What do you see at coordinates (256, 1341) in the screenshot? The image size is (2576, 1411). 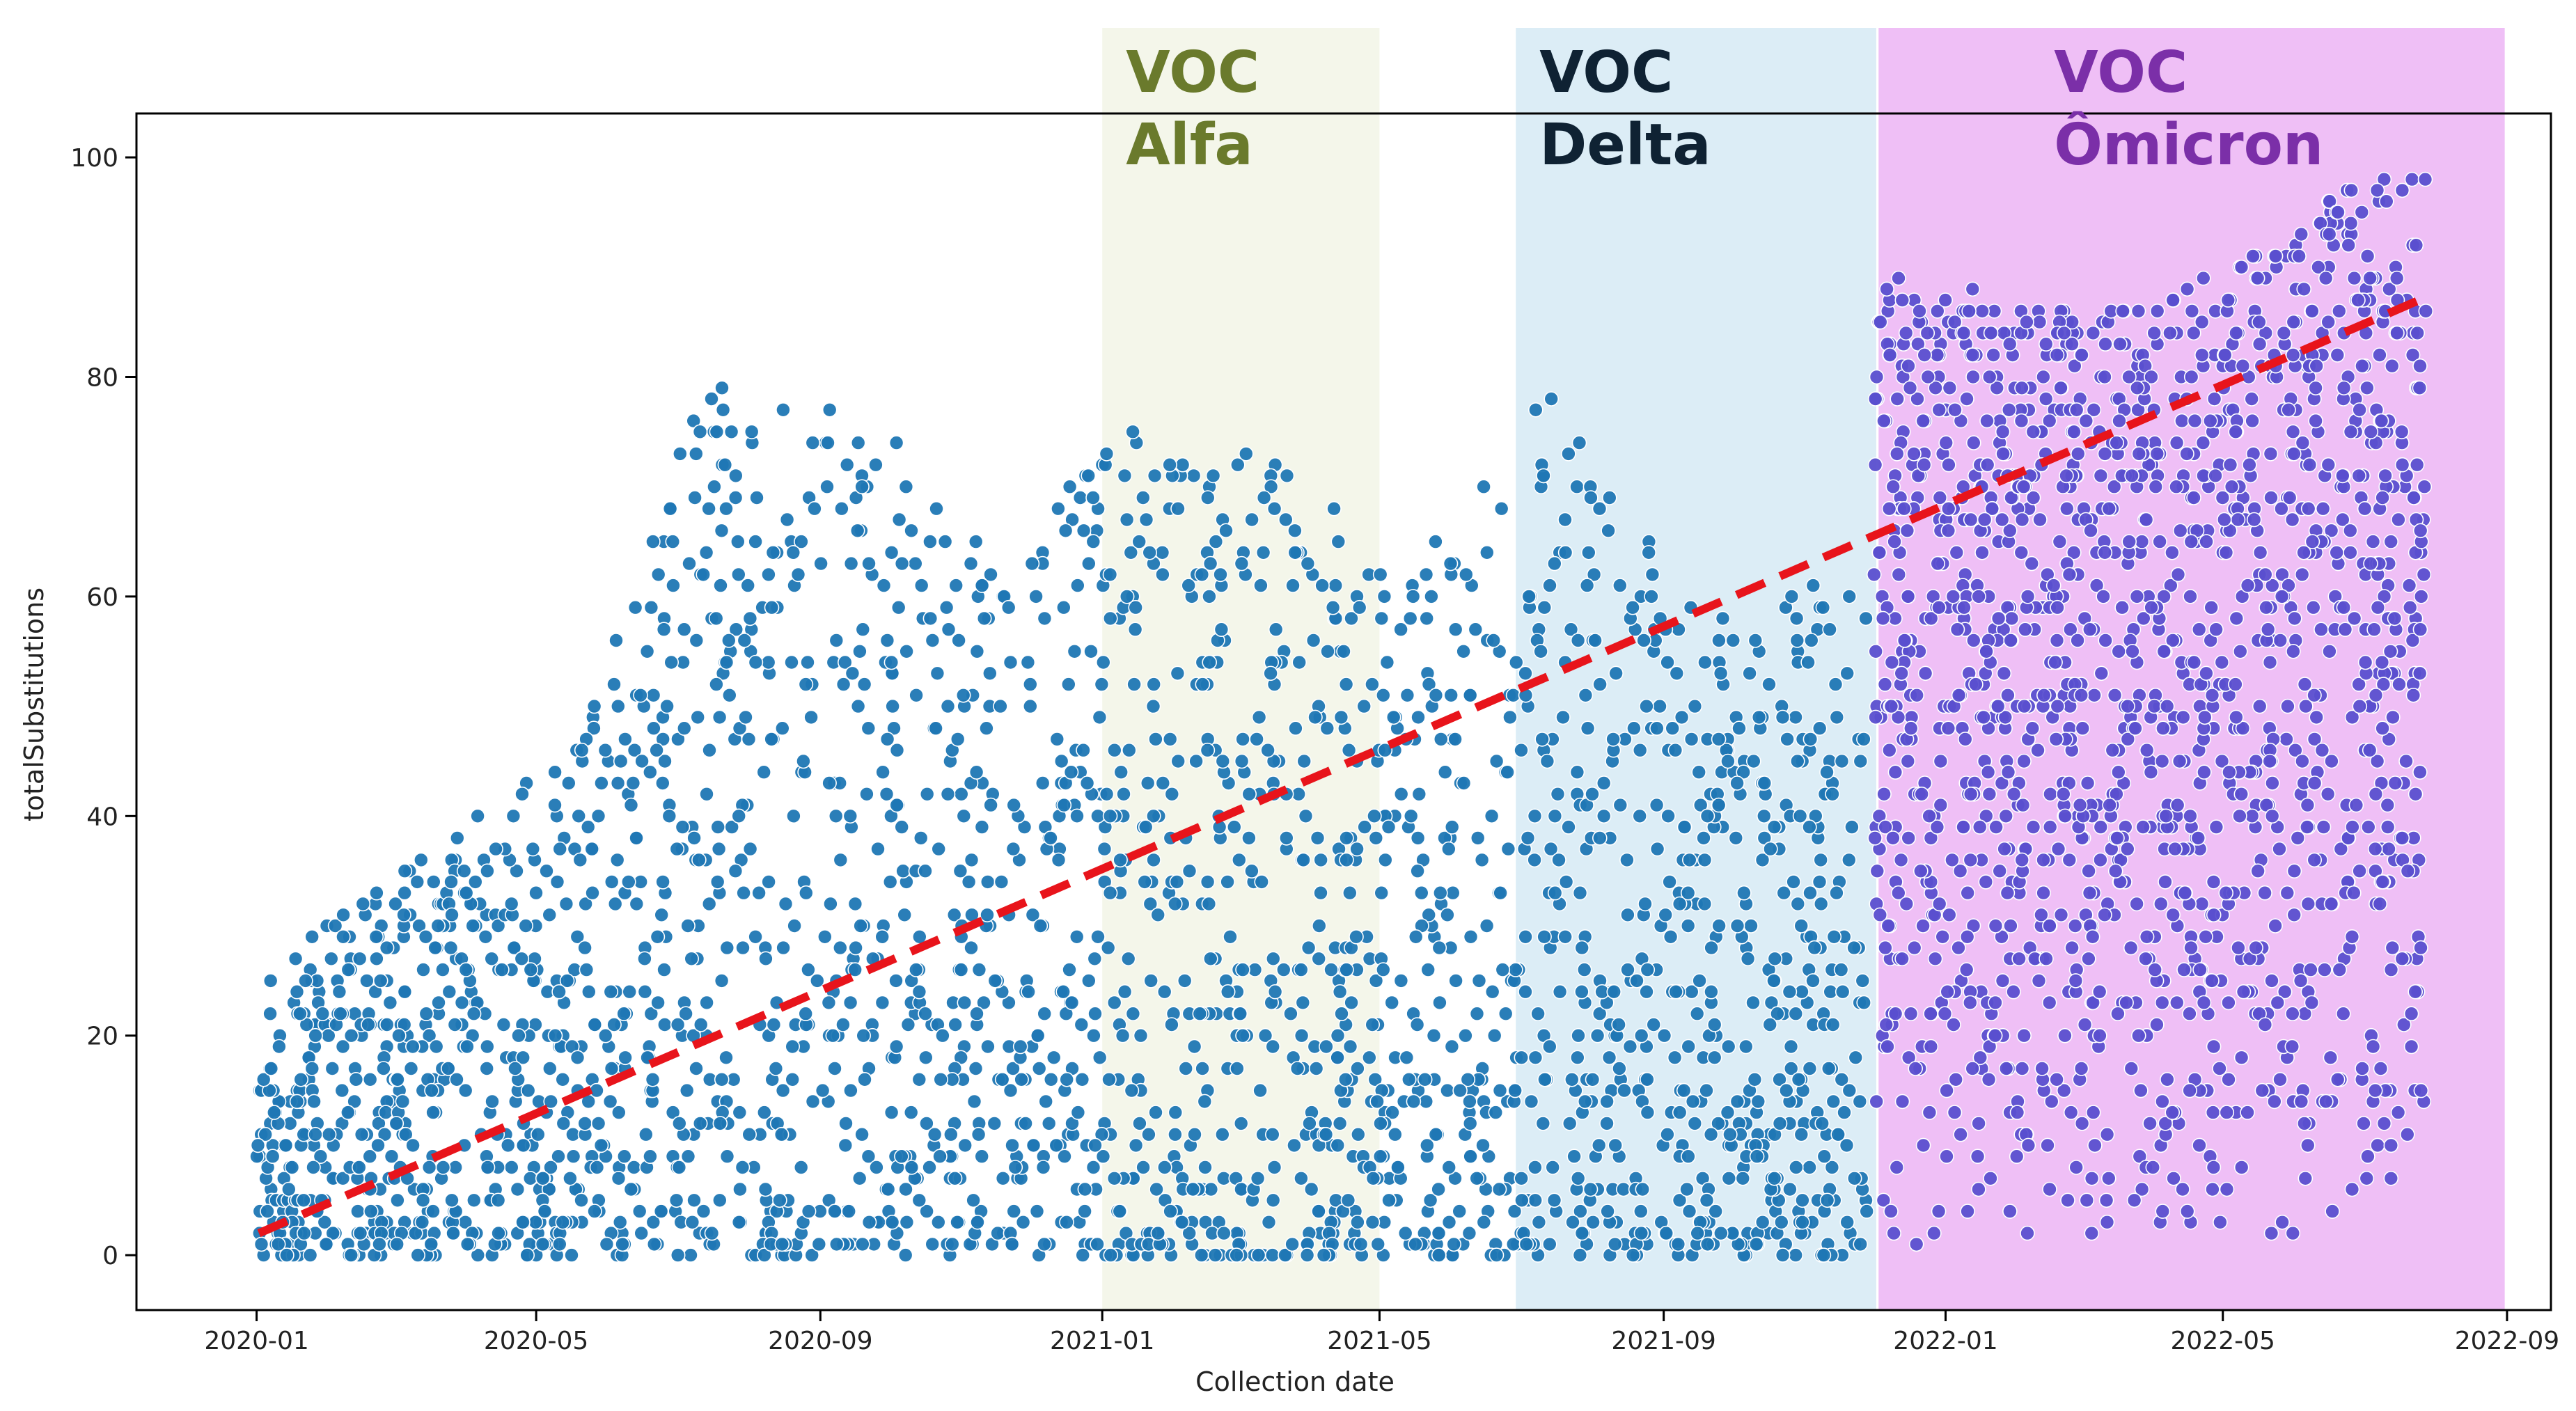 I see `x-tick-label: 2020-01` at bounding box center [256, 1341].